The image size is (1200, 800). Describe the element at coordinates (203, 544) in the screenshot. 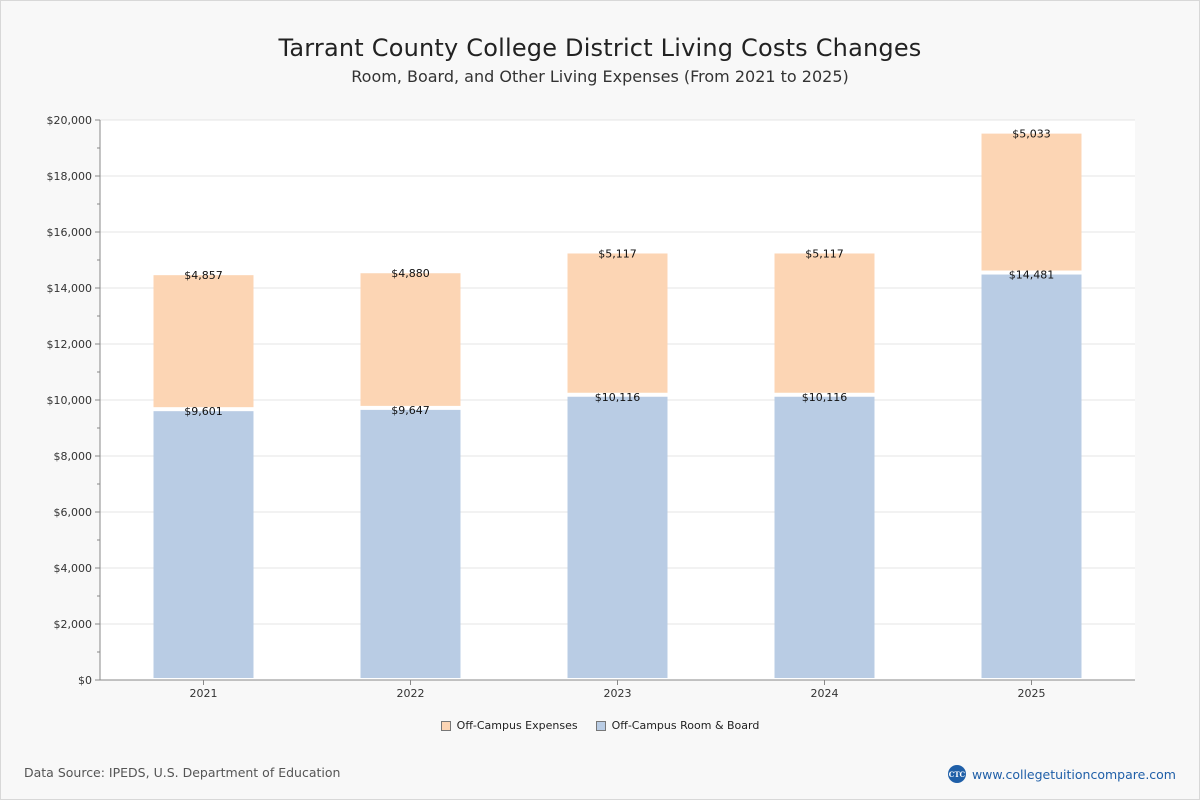

I see `bar-room-board-2021` at that location.